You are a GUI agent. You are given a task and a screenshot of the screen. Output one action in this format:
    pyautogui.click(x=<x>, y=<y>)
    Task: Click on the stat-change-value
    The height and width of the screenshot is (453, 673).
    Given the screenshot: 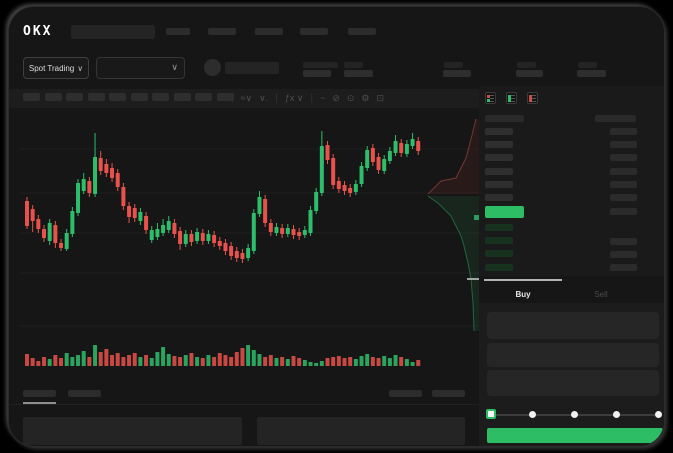 What is the action you would take?
    pyautogui.click(x=358, y=73)
    